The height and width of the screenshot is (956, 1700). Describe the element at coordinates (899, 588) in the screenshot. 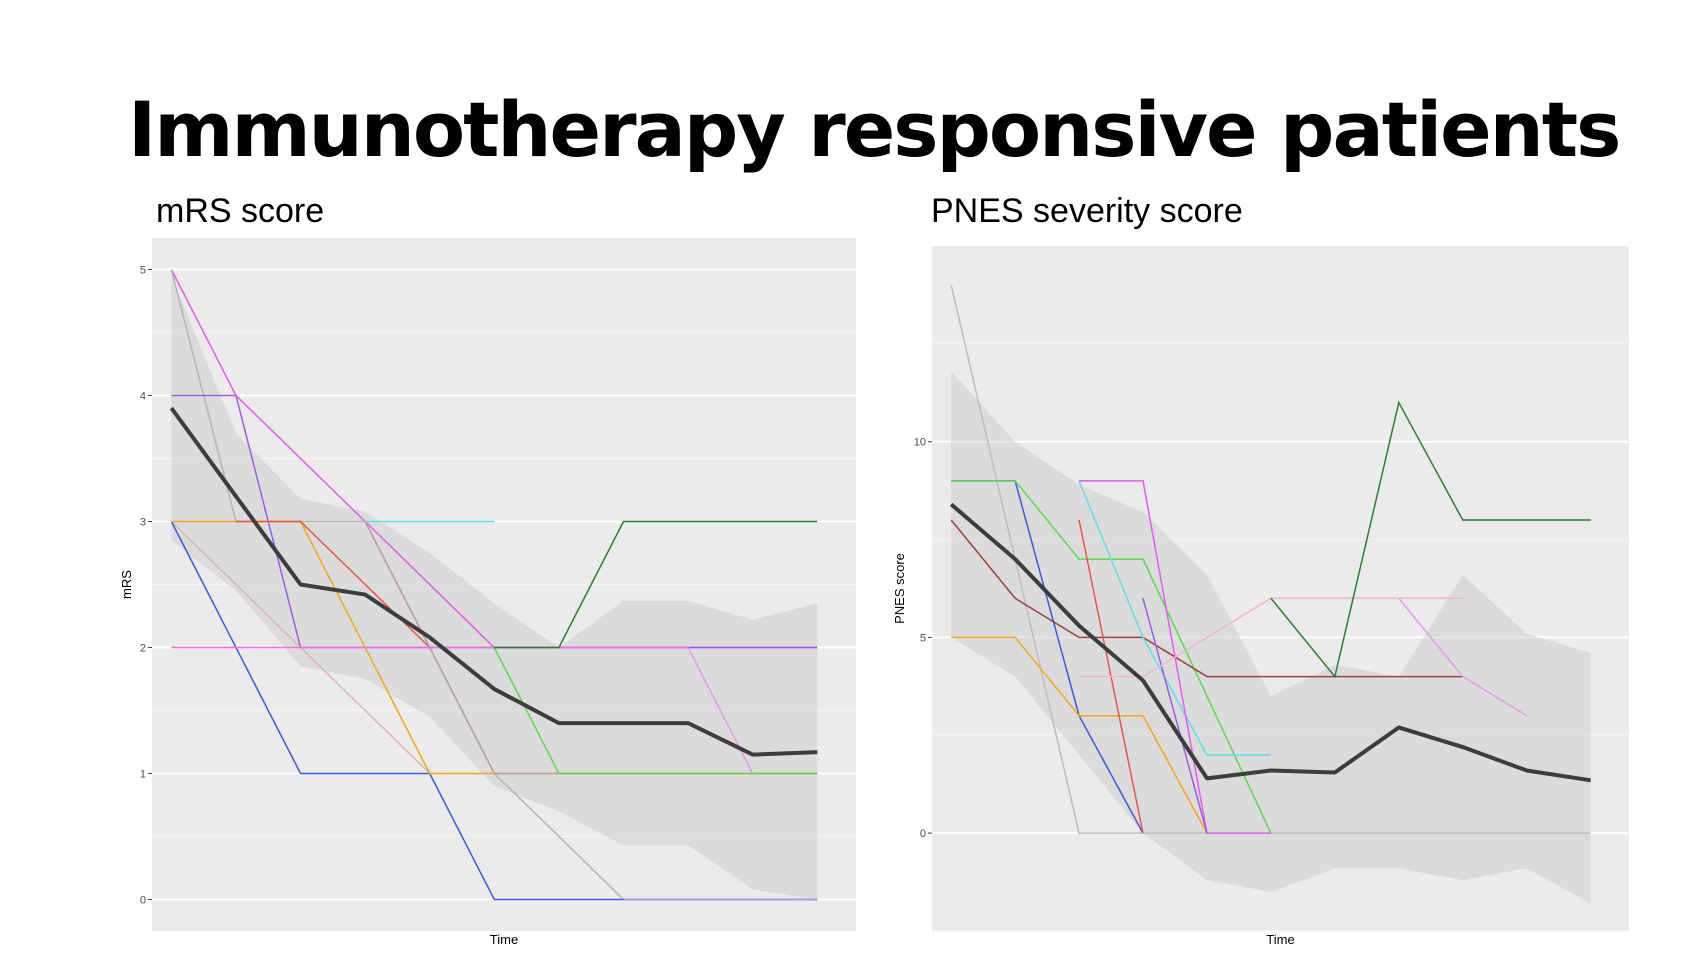

I see `y-axis-title: PNES score` at that location.